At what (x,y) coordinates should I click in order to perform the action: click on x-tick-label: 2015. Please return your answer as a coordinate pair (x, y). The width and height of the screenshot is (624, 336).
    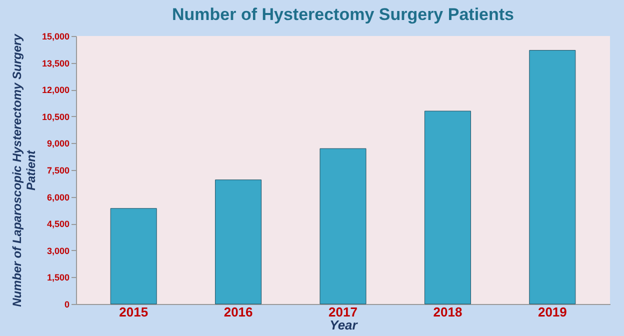
    Looking at the image, I should click on (133, 312).